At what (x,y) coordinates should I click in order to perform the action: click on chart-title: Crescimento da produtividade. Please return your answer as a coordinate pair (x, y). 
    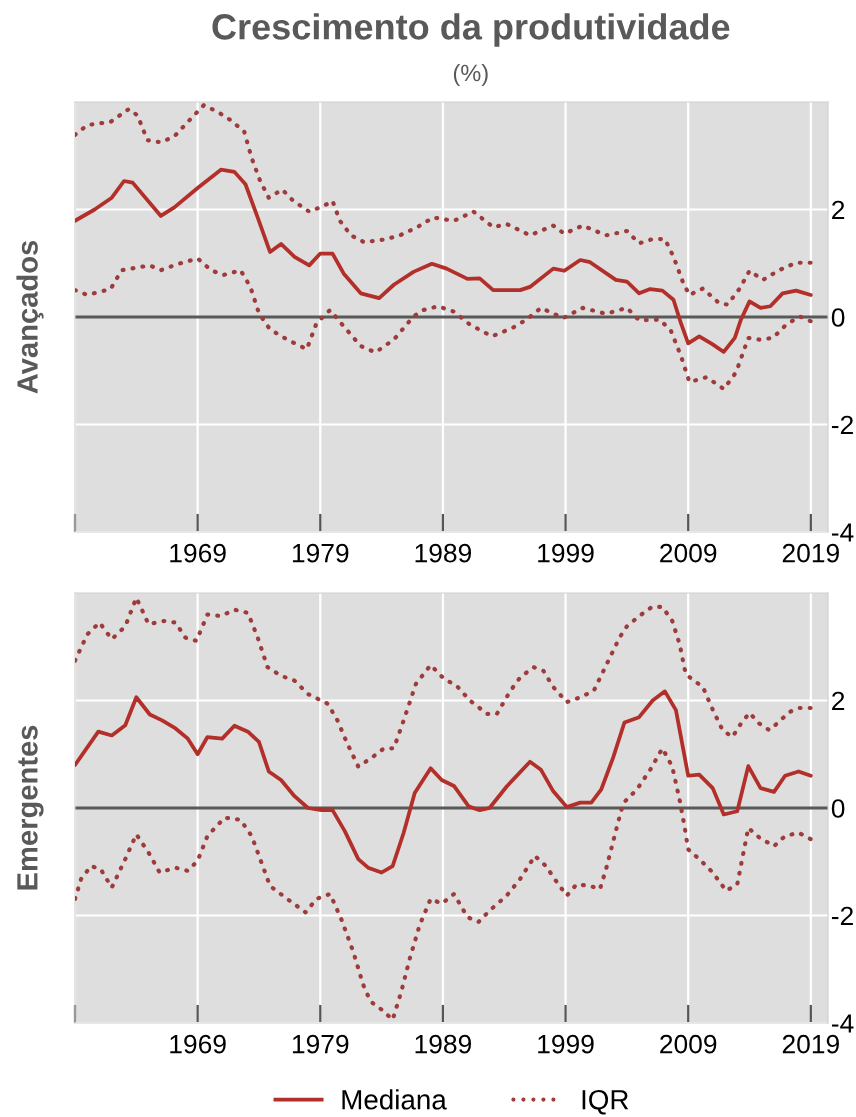
    Looking at the image, I should click on (471, 30).